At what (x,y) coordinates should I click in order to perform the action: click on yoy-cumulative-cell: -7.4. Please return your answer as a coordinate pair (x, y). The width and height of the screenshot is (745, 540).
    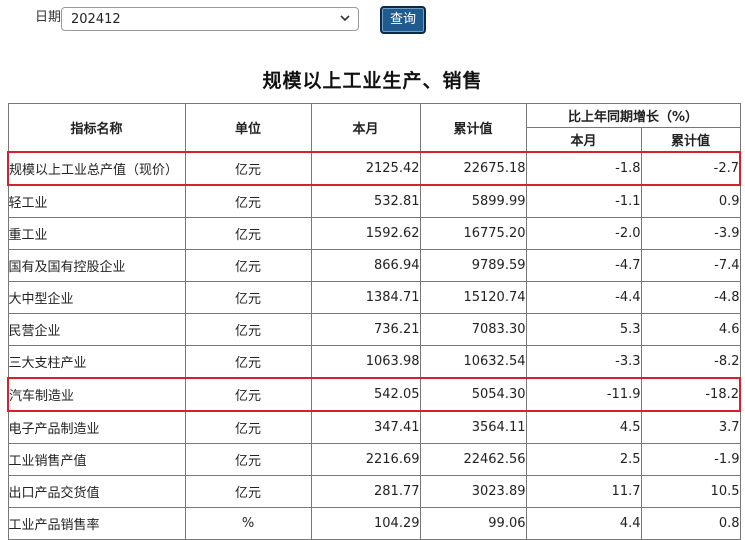
    Looking at the image, I should click on (690, 265).